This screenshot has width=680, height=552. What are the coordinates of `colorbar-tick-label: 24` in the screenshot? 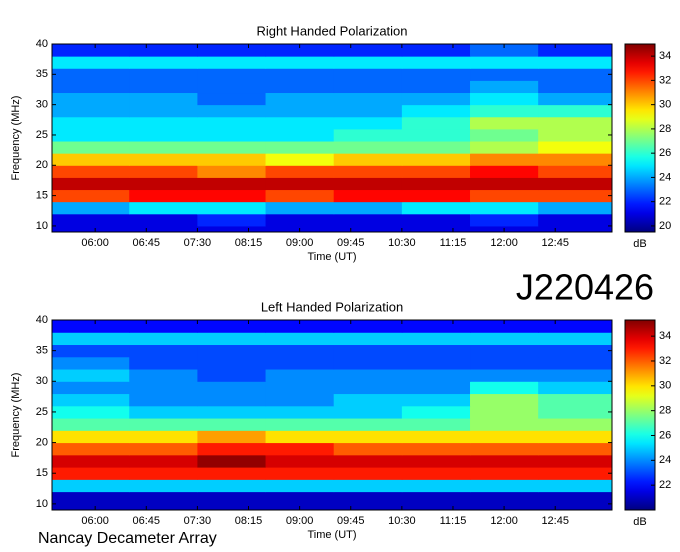 It's located at (665, 460).